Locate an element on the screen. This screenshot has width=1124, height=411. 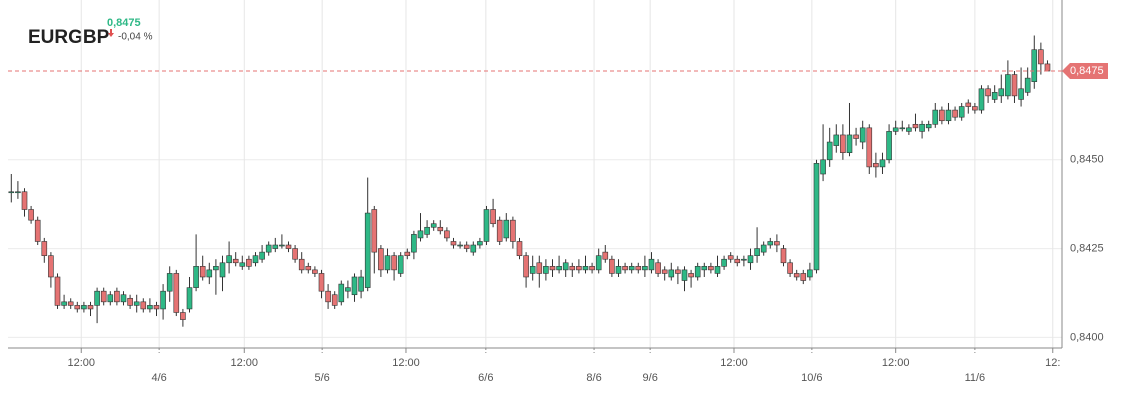
x-tick-label: 6/6 is located at coordinates (485, 378).